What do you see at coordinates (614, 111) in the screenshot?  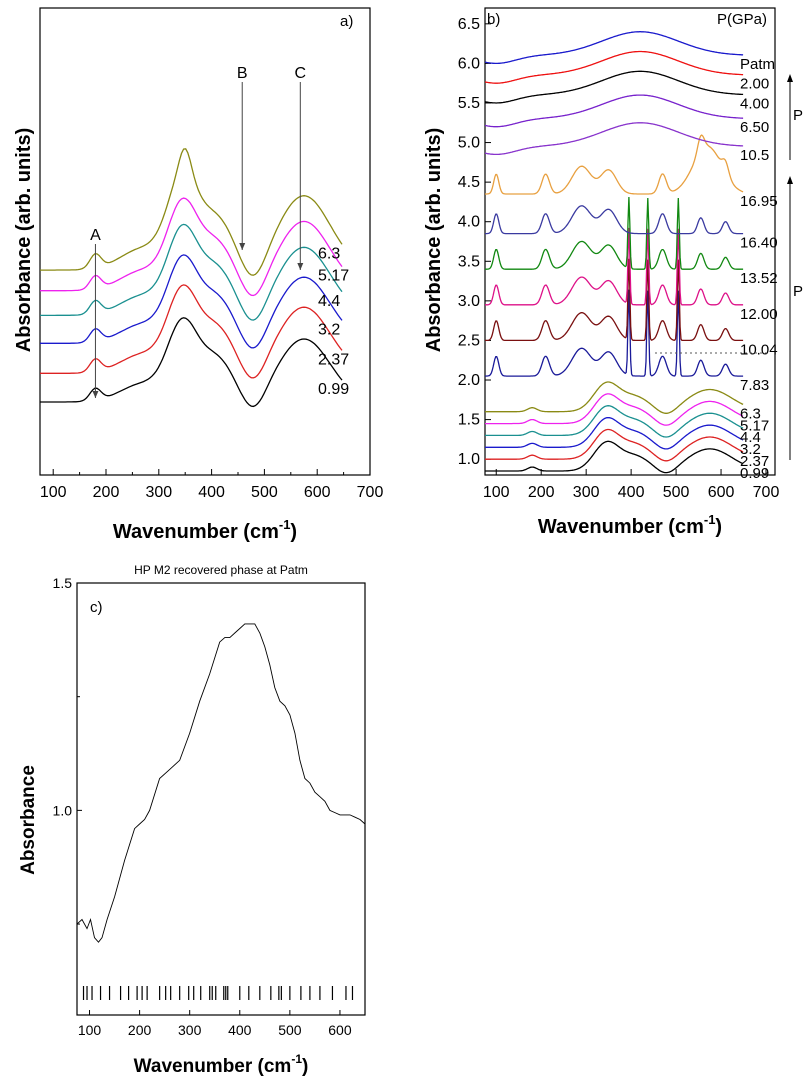 I see `series-line-b-6.50` at bounding box center [614, 111].